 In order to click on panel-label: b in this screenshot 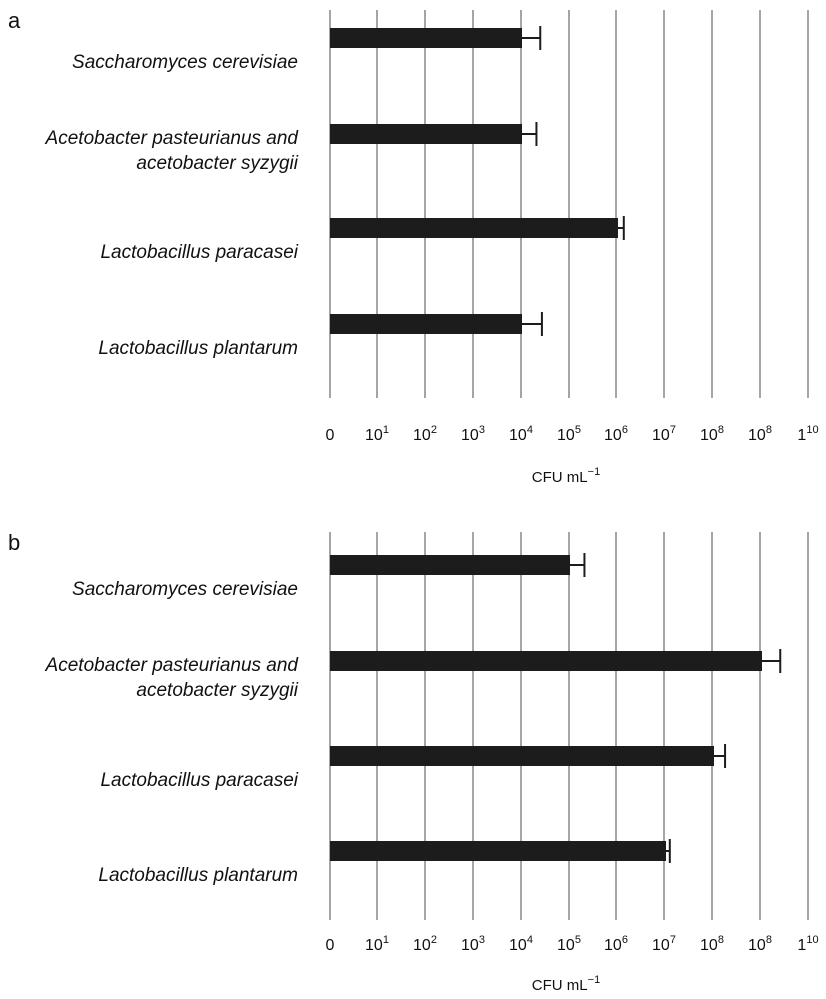, I will do `click(14, 542)`.